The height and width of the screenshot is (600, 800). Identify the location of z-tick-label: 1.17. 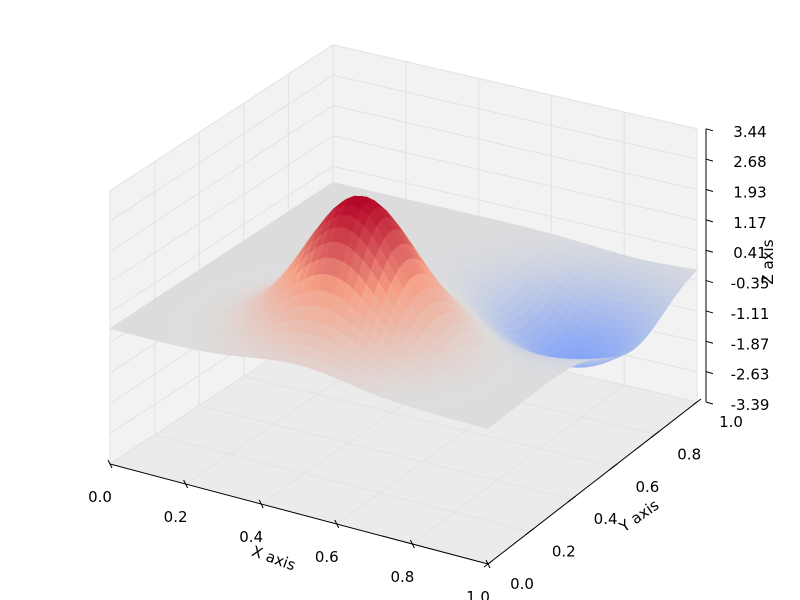
(749, 223).